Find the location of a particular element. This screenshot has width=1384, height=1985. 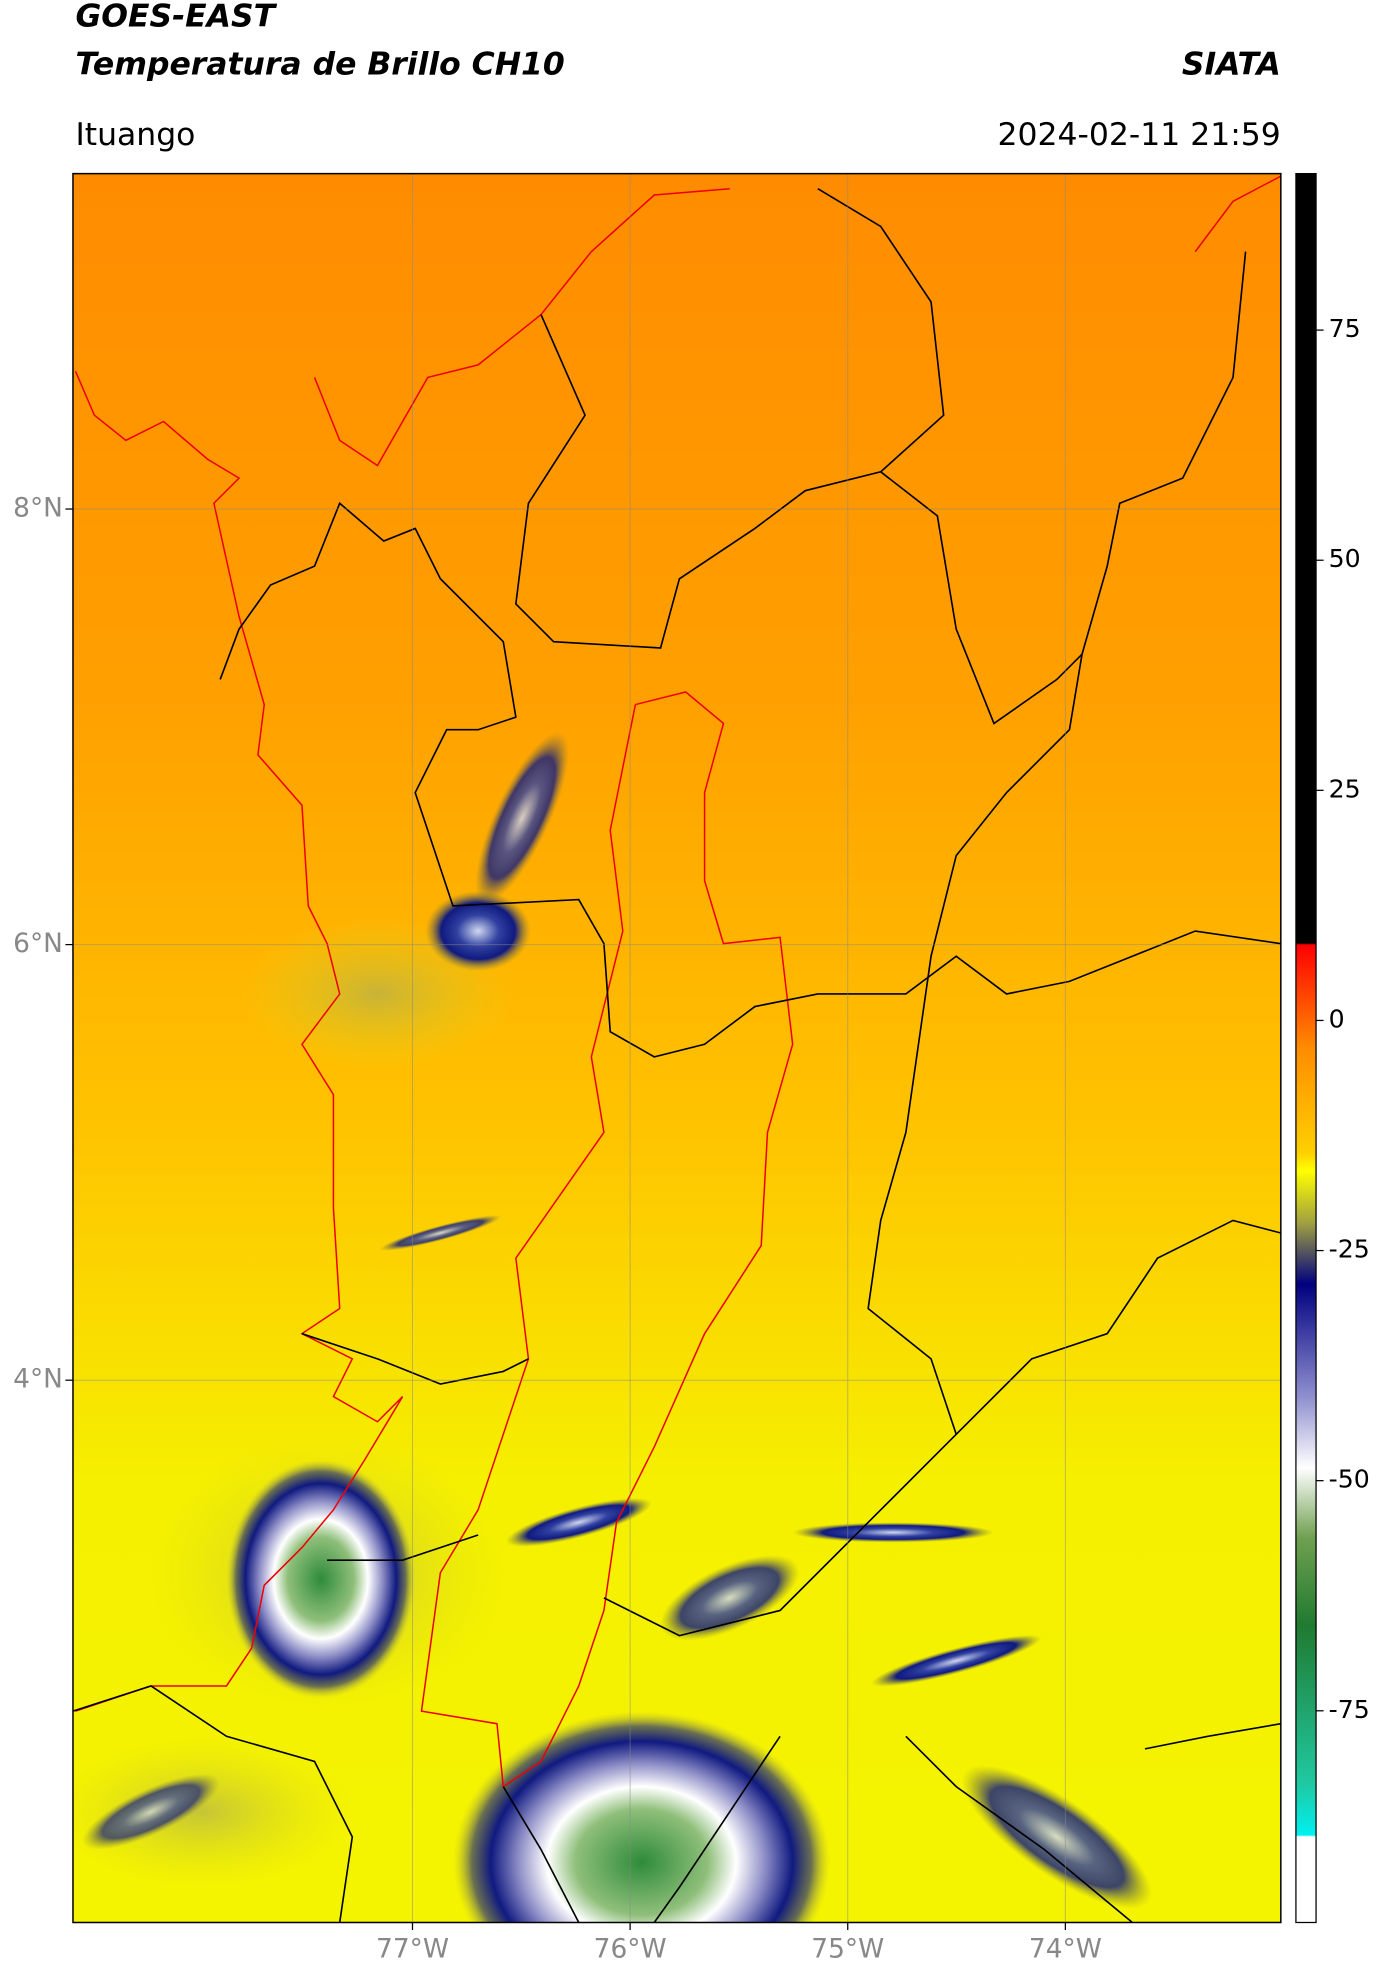

y-tick-label: 4°N is located at coordinates (38, 1379).